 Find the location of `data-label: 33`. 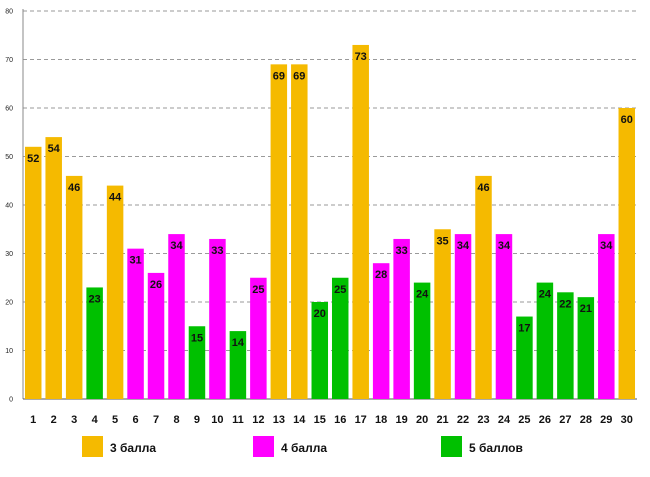

data-label: 33 is located at coordinates (217, 251).